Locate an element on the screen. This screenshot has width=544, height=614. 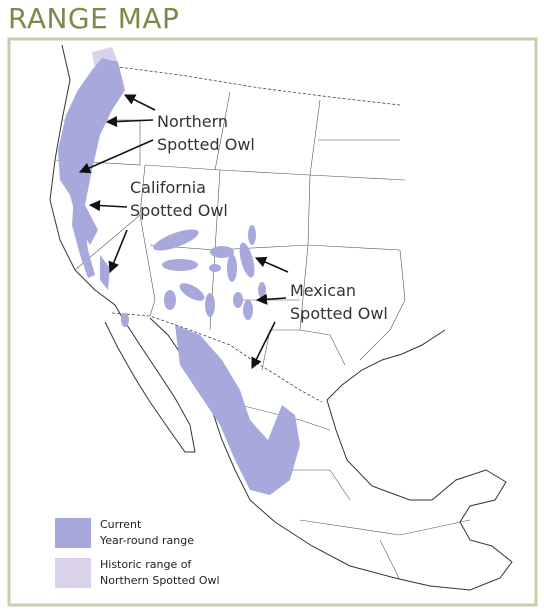
legend-text: Historic range of is located at coordinates (146, 564).